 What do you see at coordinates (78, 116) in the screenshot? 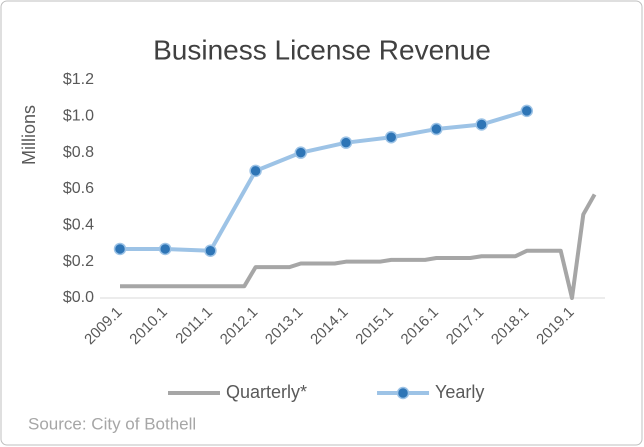
I see `y-tick-label: $1.0` at bounding box center [78, 116].